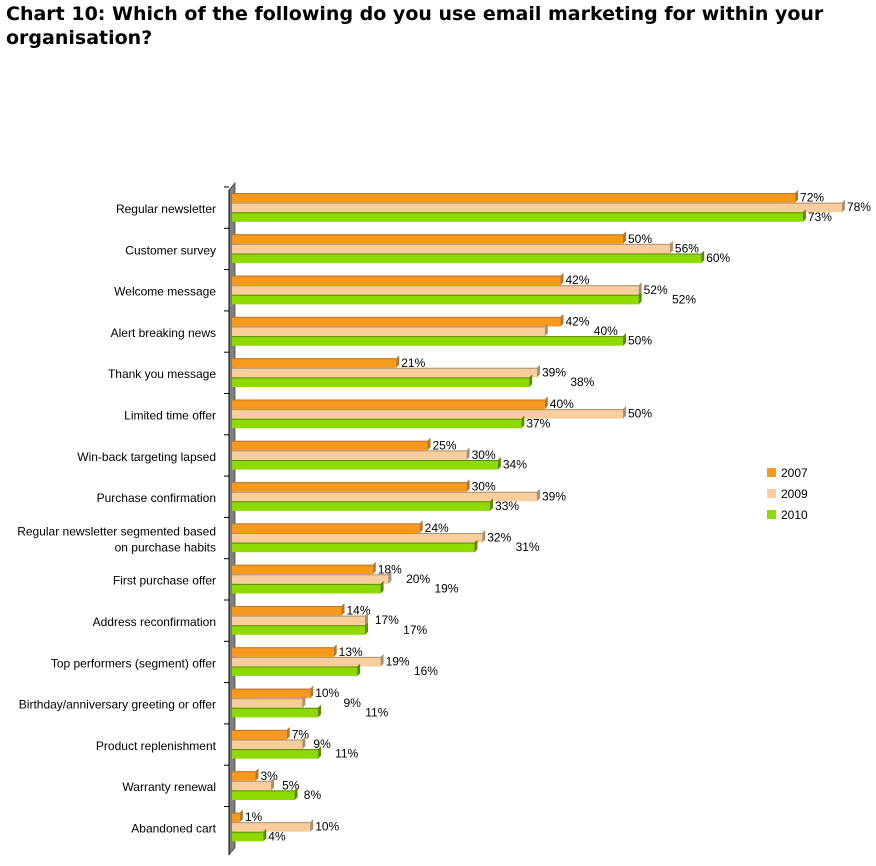 The width and height of the screenshot is (876, 866). What do you see at coordinates (640, 239) in the screenshot?
I see `data-label: 50%` at bounding box center [640, 239].